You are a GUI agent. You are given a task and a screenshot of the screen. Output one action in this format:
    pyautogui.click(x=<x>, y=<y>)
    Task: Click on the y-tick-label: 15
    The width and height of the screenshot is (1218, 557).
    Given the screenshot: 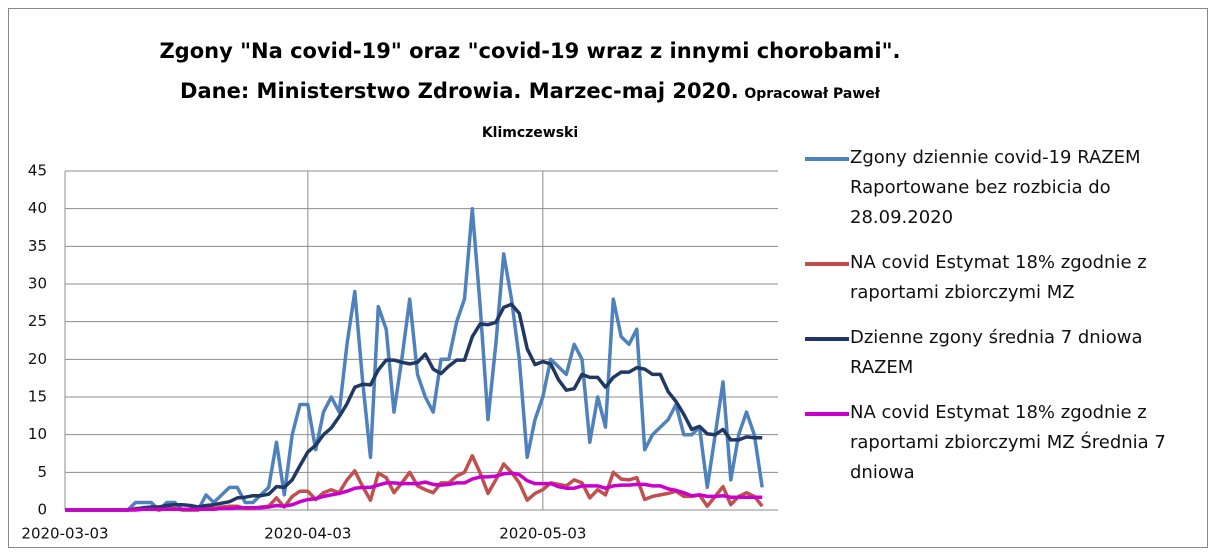 What is the action you would take?
    pyautogui.click(x=37, y=397)
    